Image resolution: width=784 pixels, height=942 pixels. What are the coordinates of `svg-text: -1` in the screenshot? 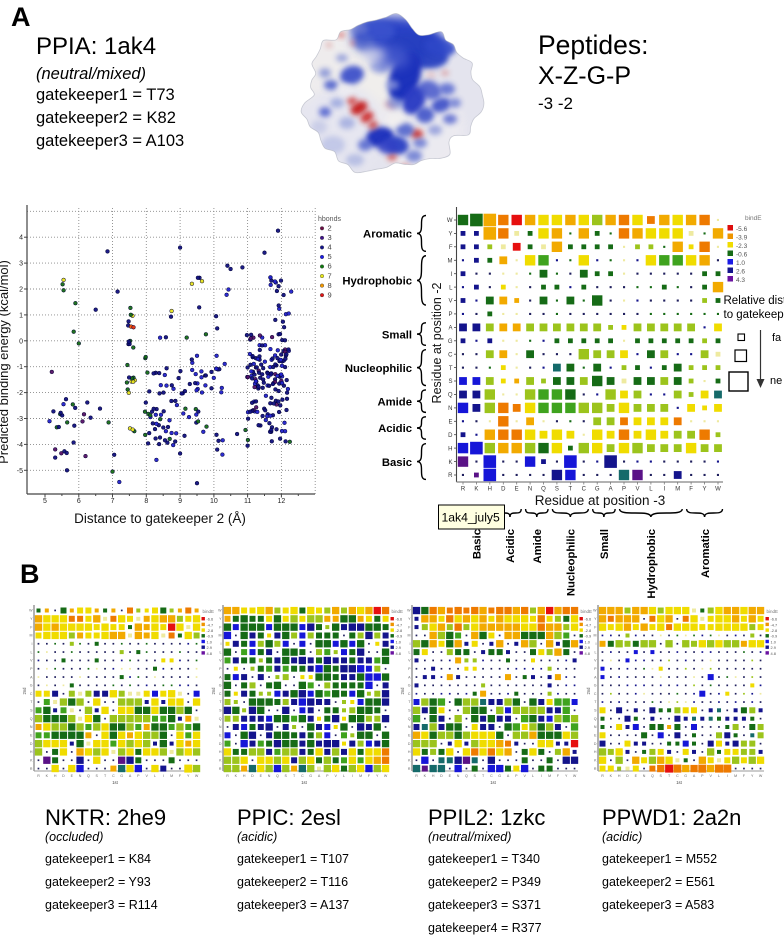 It's located at (20, 367).